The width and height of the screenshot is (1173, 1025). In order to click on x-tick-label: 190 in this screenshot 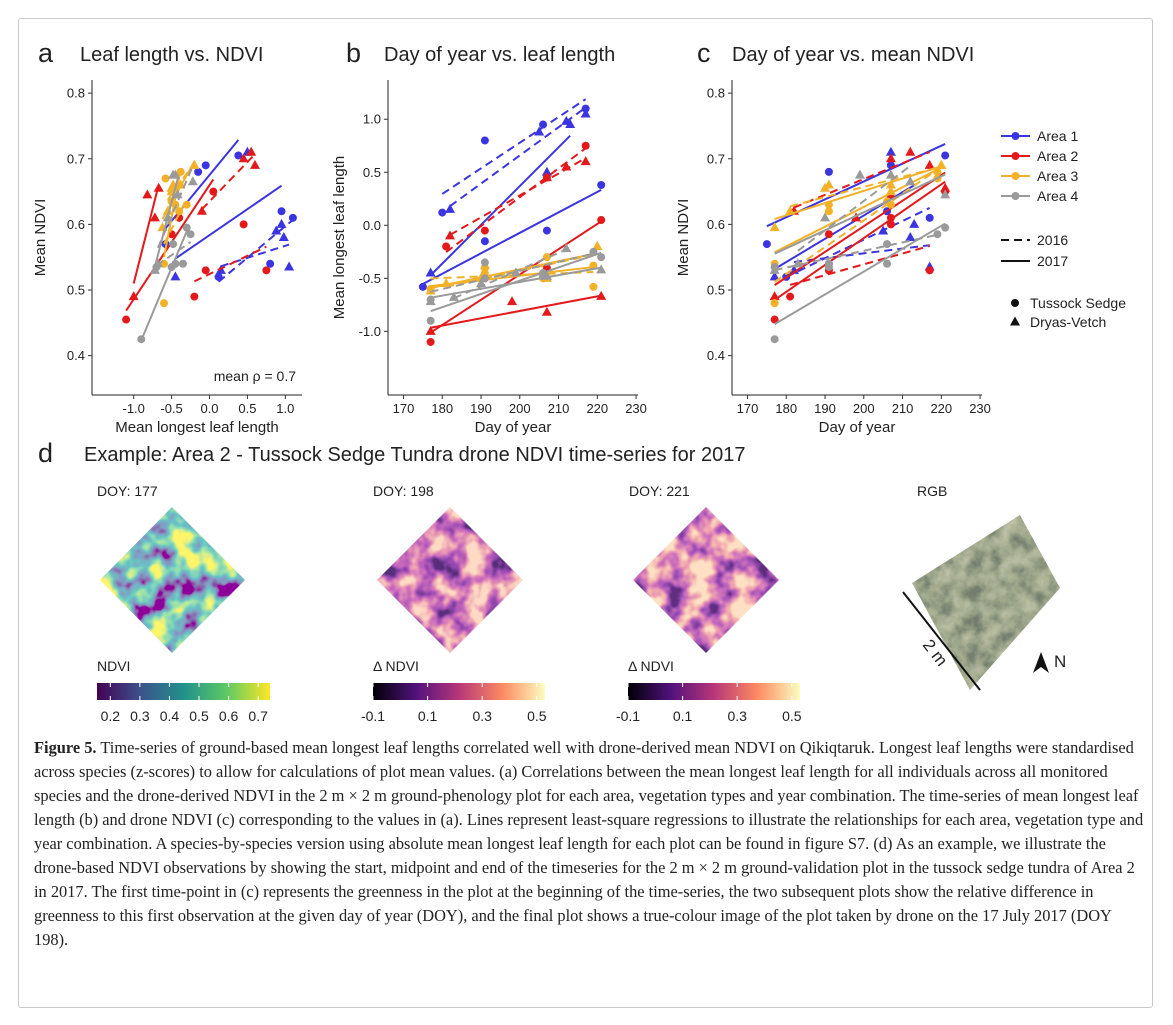, I will do `click(481, 408)`.